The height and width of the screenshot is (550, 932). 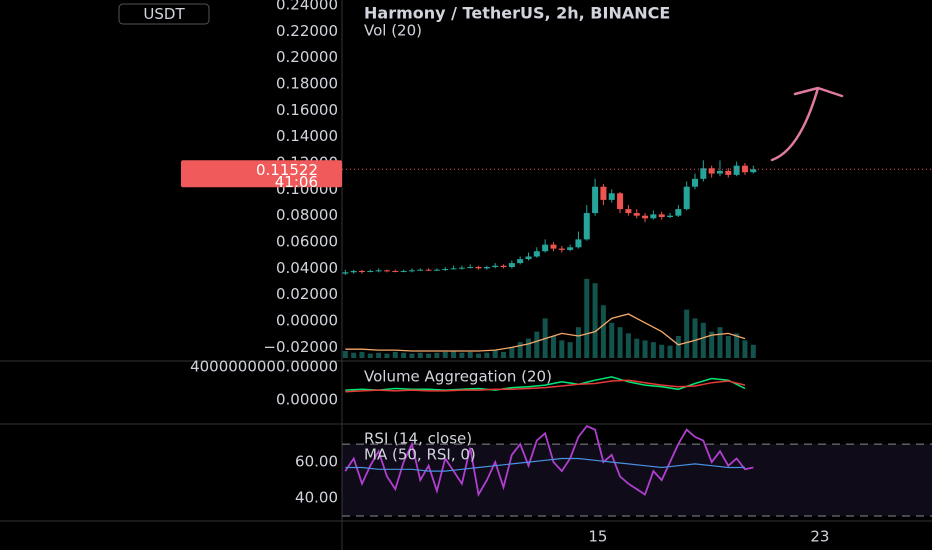 I want to click on legend-entry: RSI (14, close), so click(x=418, y=439).